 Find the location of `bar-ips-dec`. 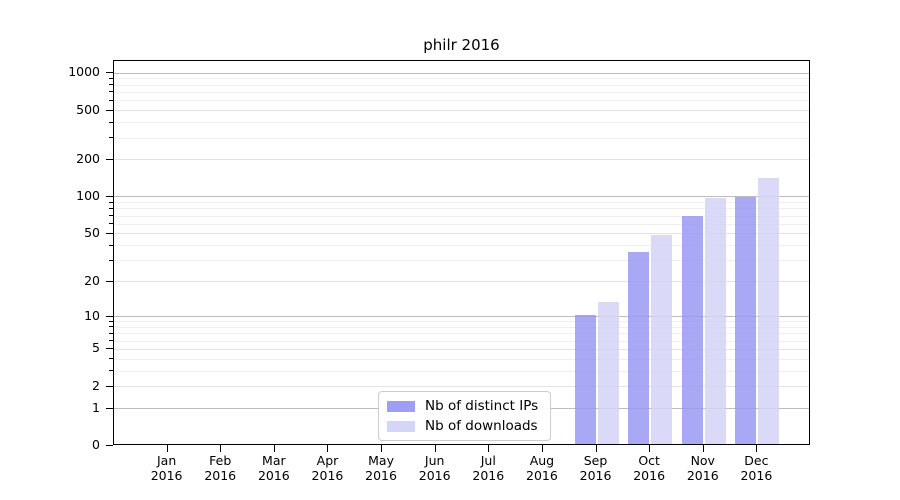

bar-ips-dec is located at coordinates (746, 320).